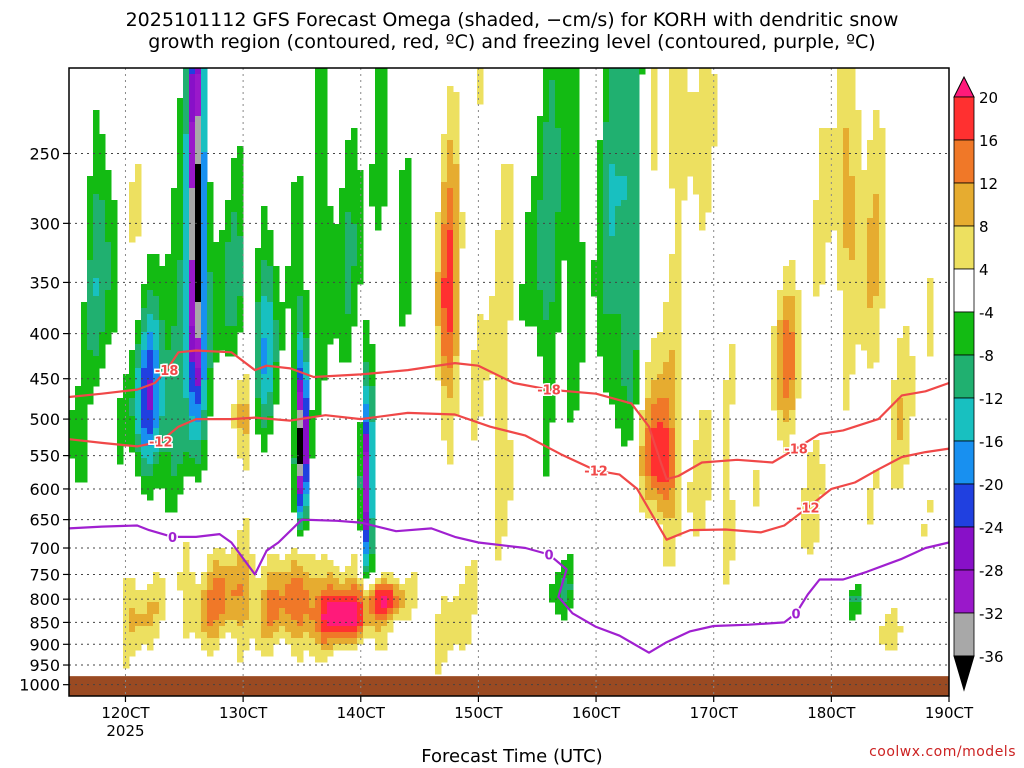 The height and width of the screenshot is (768, 1024). I want to click on colorbar-label: -36, so click(991, 657).